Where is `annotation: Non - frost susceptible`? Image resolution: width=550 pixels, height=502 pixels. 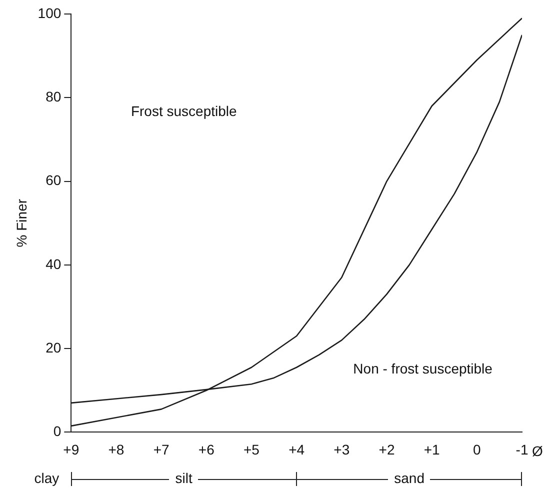 annotation: Non - frost susceptible is located at coordinates (423, 368).